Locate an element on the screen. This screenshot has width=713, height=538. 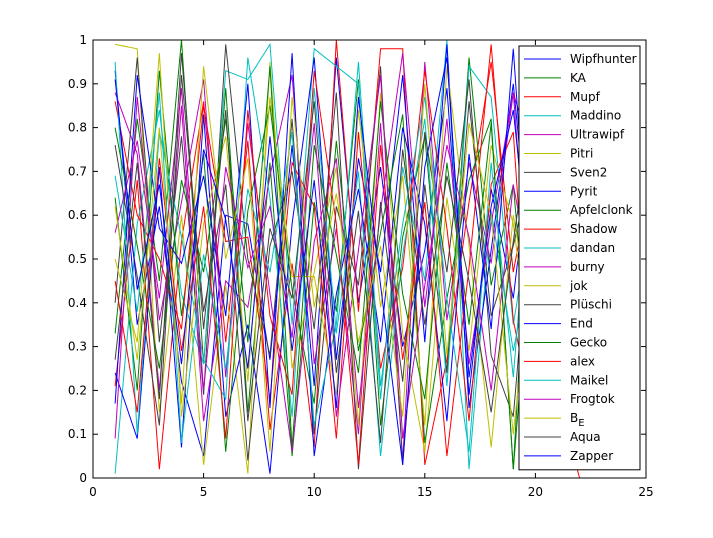
legend-label: End is located at coordinates (581, 324).